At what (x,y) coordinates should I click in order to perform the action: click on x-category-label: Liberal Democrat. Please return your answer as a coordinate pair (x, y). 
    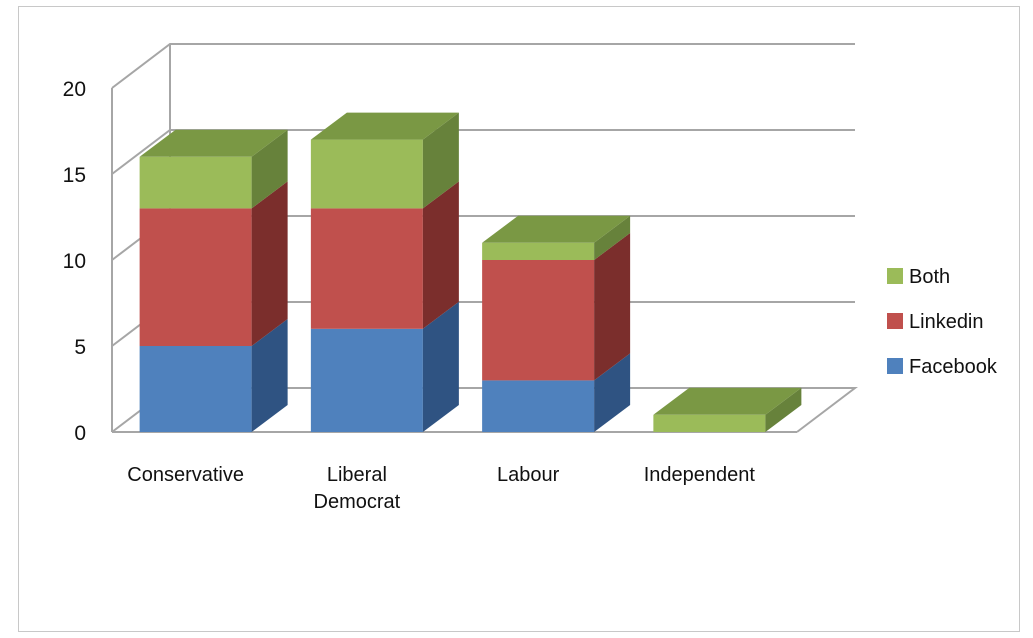
    Looking at the image, I should click on (357, 488).